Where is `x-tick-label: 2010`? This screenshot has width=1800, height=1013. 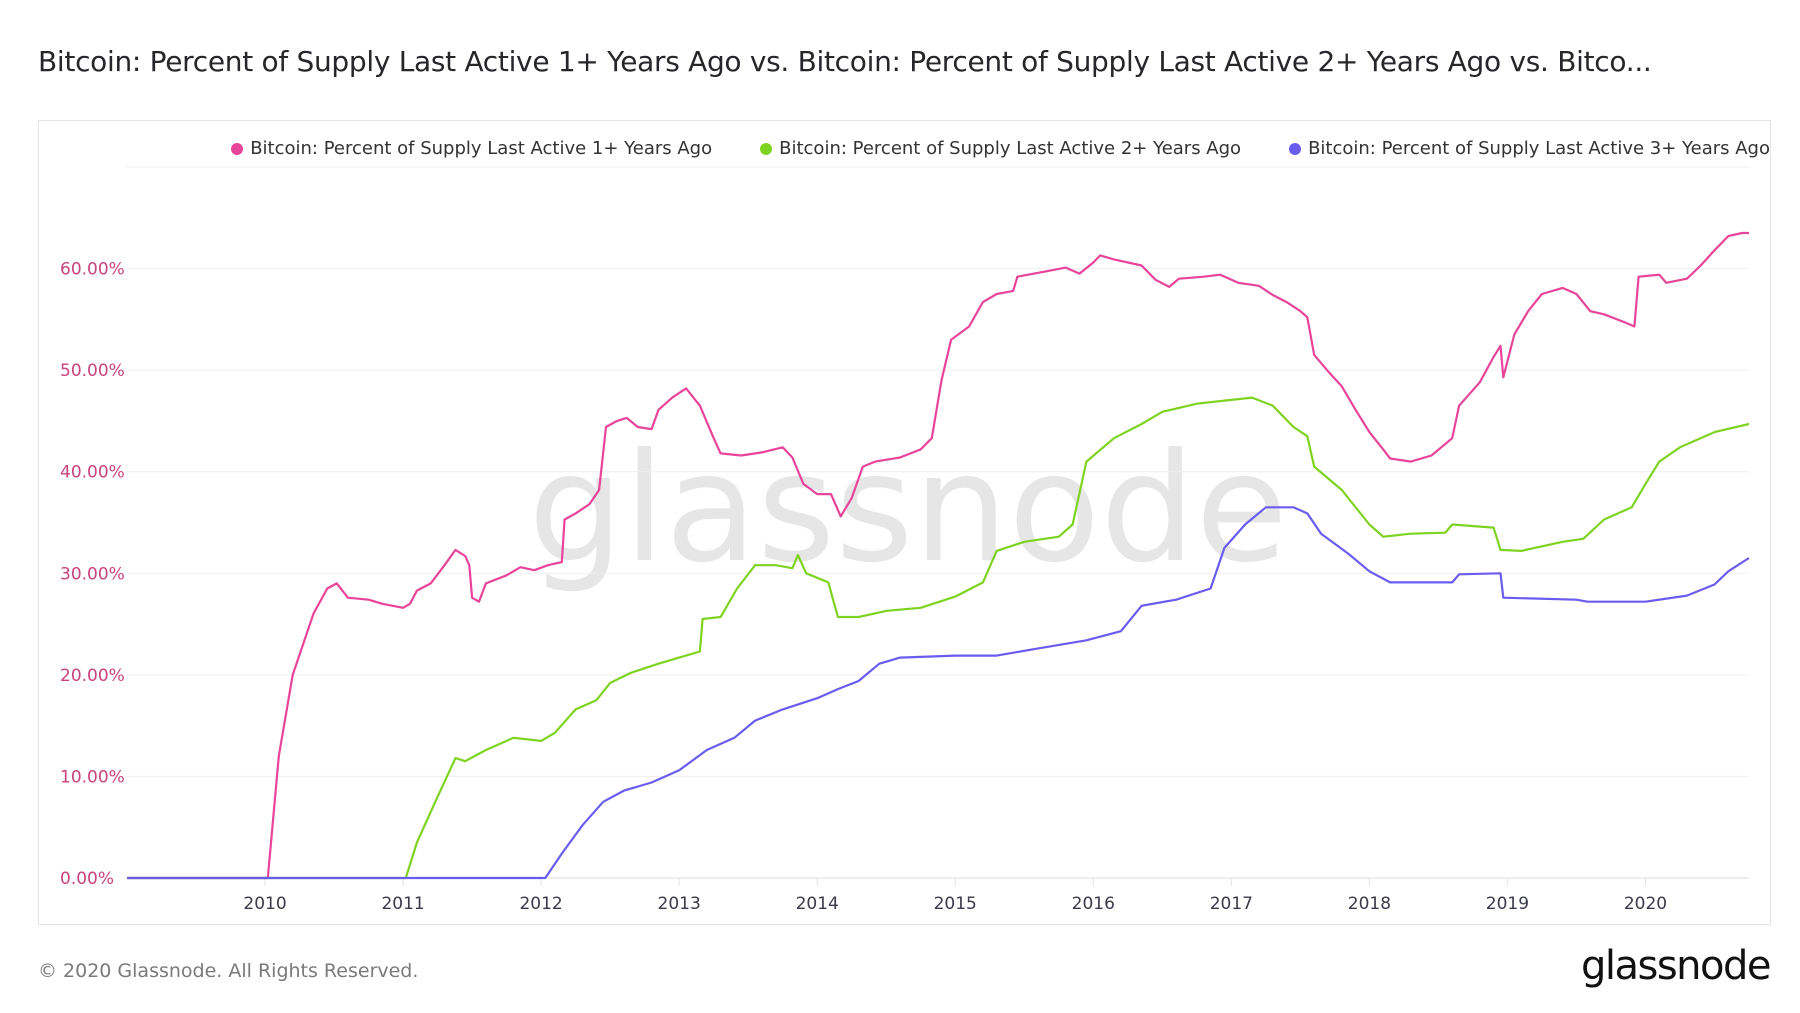
x-tick-label: 2010 is located at coordinates (264, 904).